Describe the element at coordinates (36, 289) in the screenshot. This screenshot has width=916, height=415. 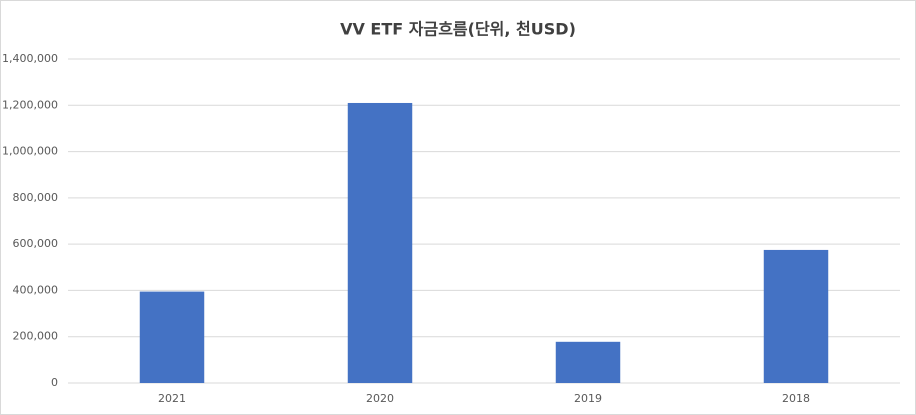
I see `y-tick-label: 400,000` at that location.